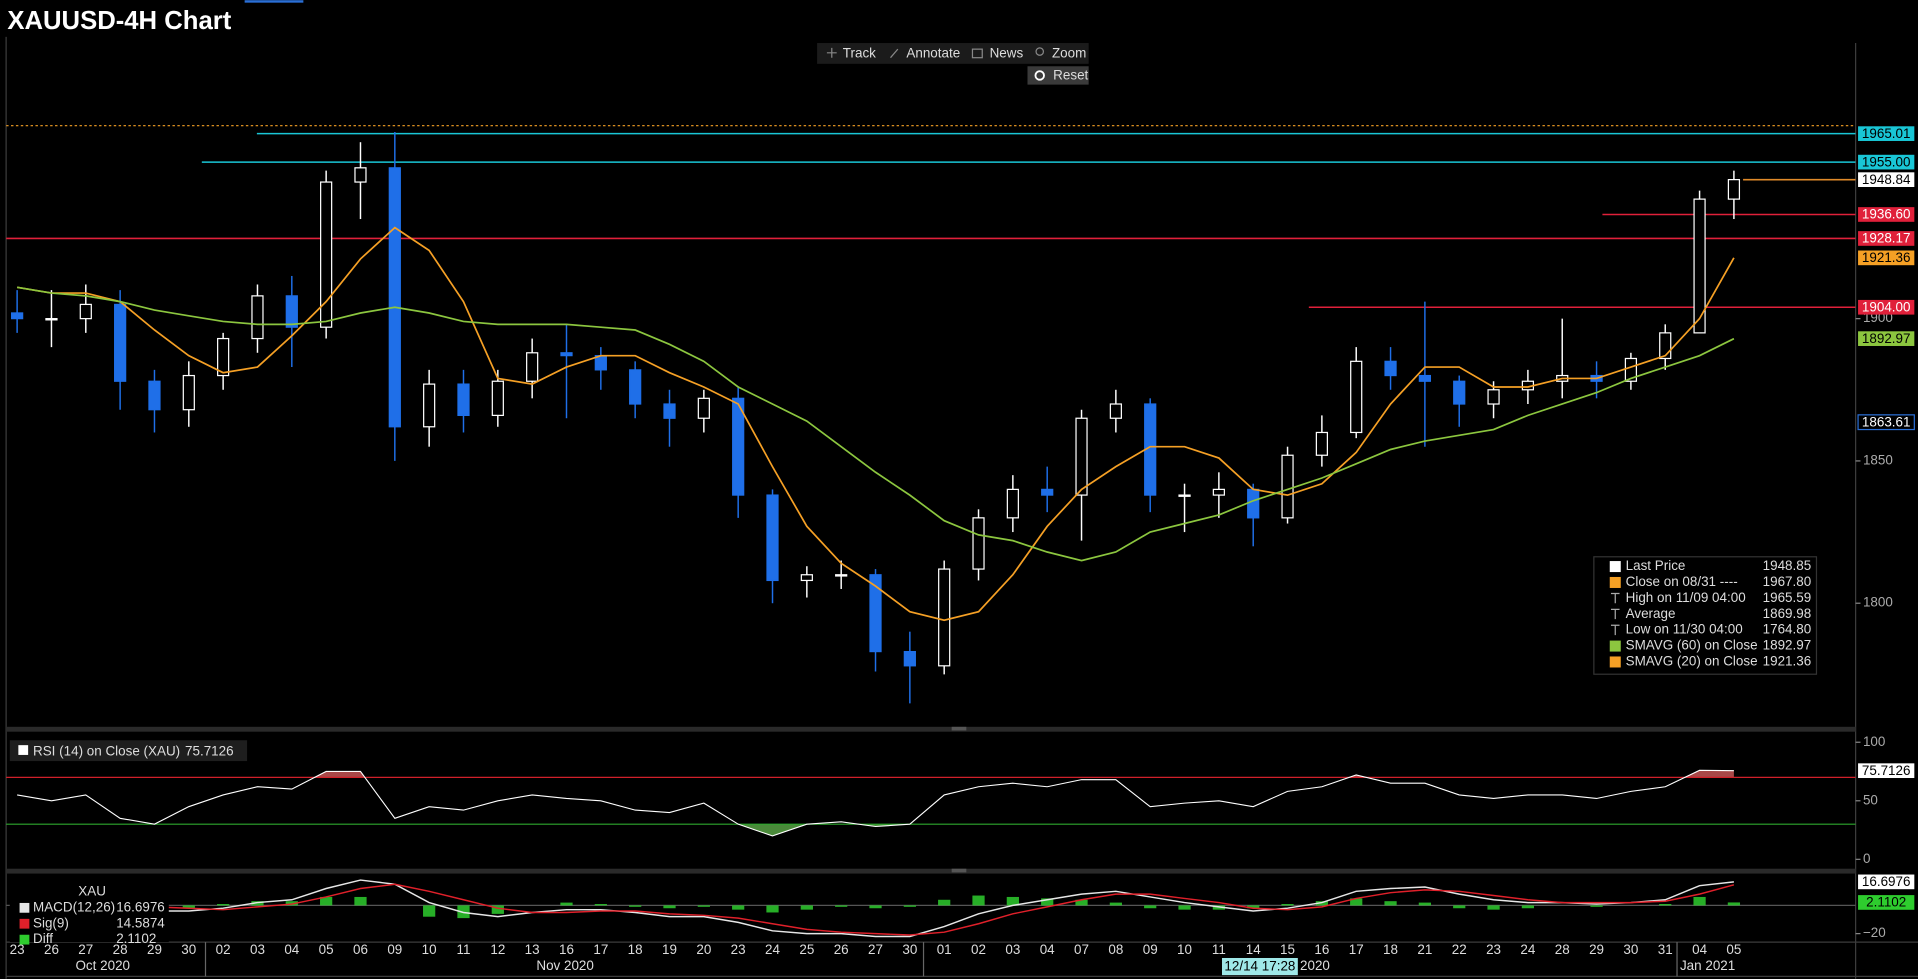 The image size is (1918, 979). What do you see at coordinates (1787, 613) in the screenshot?
I see `legend-value: 1869.98` at bounding box center [1787, 613].